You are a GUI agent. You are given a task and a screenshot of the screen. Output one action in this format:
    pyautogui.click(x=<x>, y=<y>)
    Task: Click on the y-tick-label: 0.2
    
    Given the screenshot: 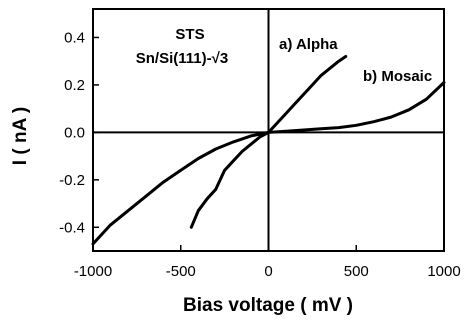 What is the action you would take?
    pyautogui.click(x=74, y=85)
    